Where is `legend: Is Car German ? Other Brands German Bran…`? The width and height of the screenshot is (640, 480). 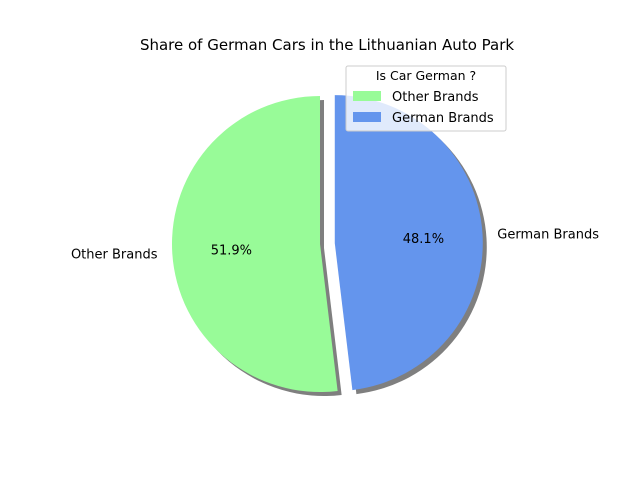 legend: Is Car German ? Other Brands German Bran… is located at coordinates (426, 98).